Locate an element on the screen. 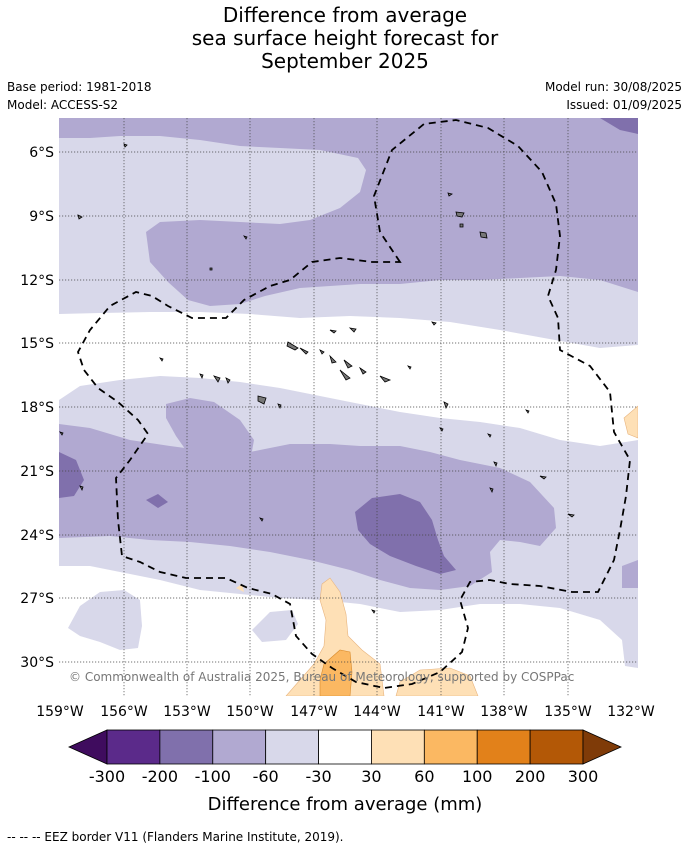  issued-date: Issued: 01/09/2025 is located at coordinates (624, 105).